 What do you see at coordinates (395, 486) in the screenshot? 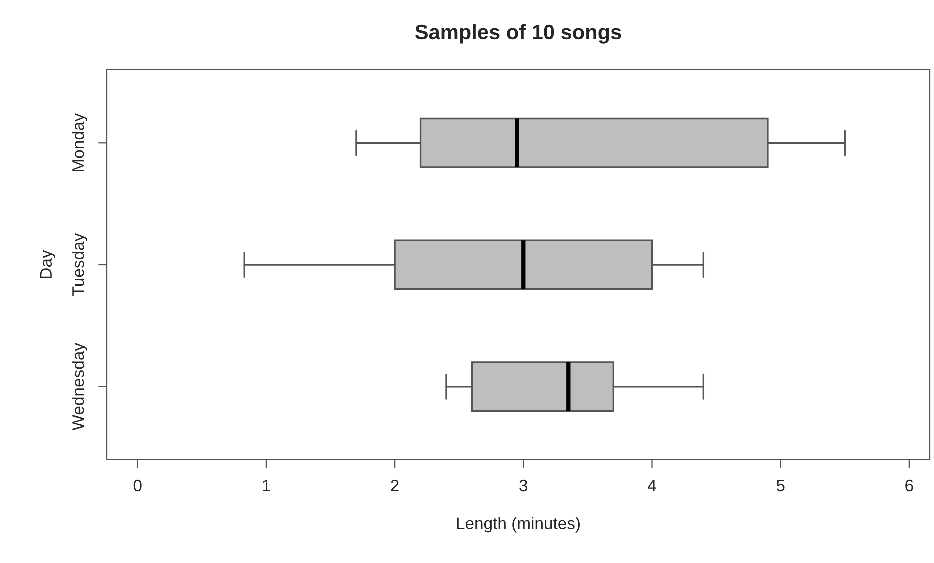
I see `x-tick-label: 2` at bounding box center [395, 486].